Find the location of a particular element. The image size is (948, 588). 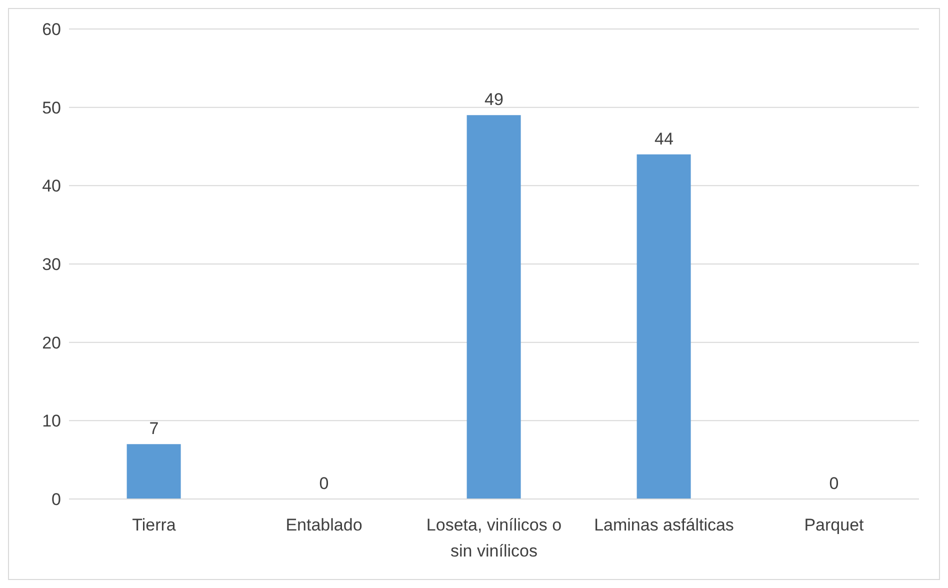

y-tick-label: 50 is located at coordinates (51, 108).